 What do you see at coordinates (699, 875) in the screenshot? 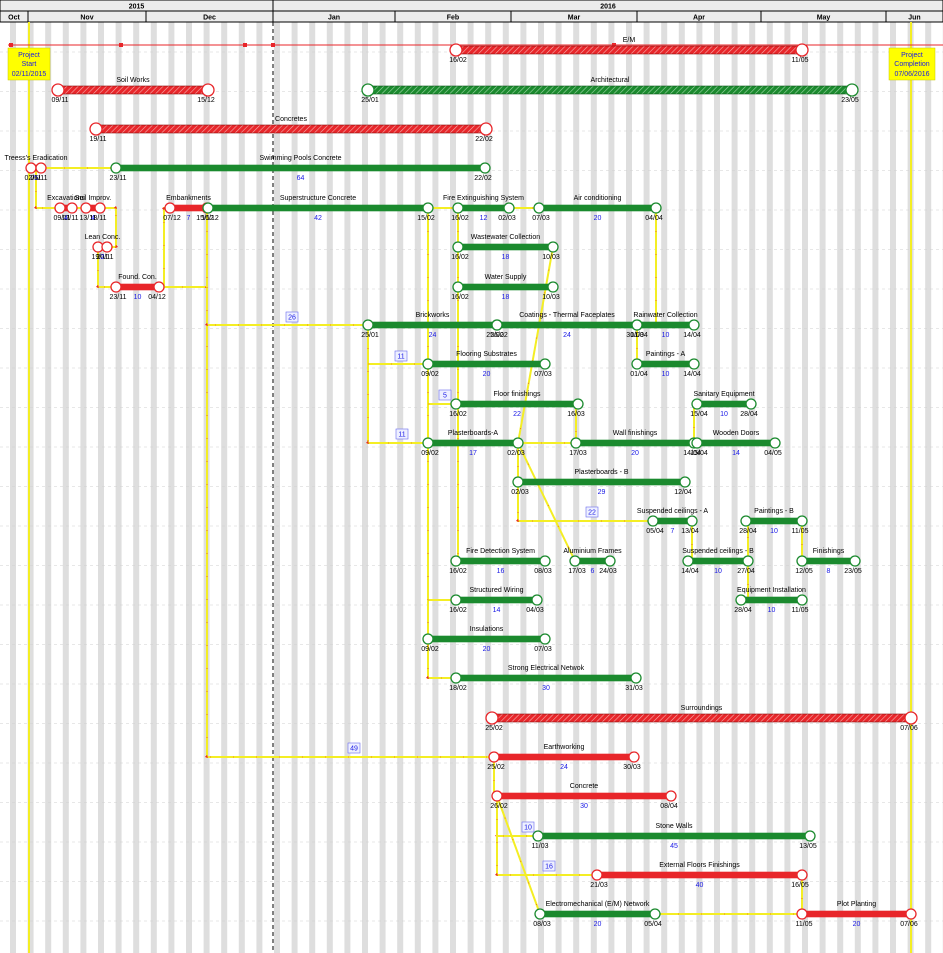
I see `task-41: External Floors Finishings 21/03 16/05 40` at bounding box center [699, 875].